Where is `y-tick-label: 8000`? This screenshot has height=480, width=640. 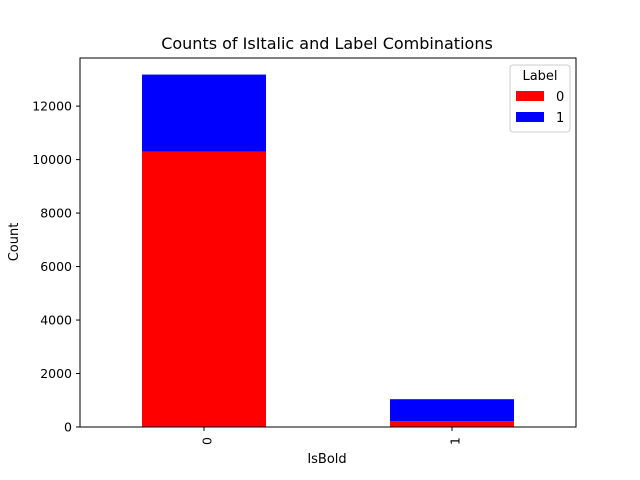
y-tick-label: 8000 is located at coordinates (56, 213).